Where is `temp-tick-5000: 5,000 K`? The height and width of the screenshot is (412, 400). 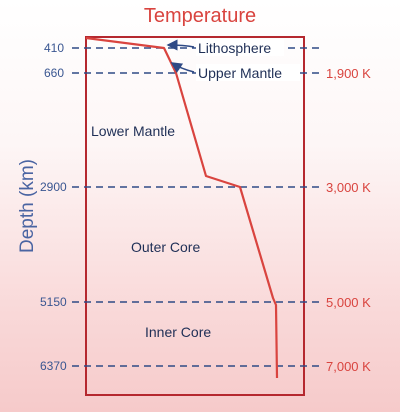
temp-tick-5000: 5,000 K is located at coordinates (348, 302).